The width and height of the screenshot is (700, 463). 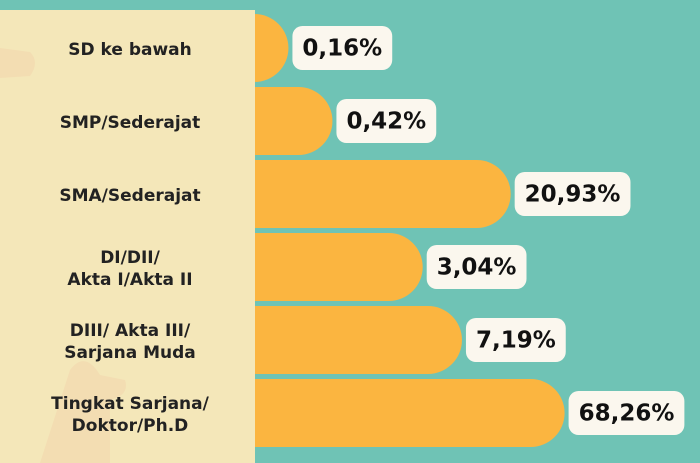 I want to click on value-label-text: 3,04%, so click(x=477, y=268).